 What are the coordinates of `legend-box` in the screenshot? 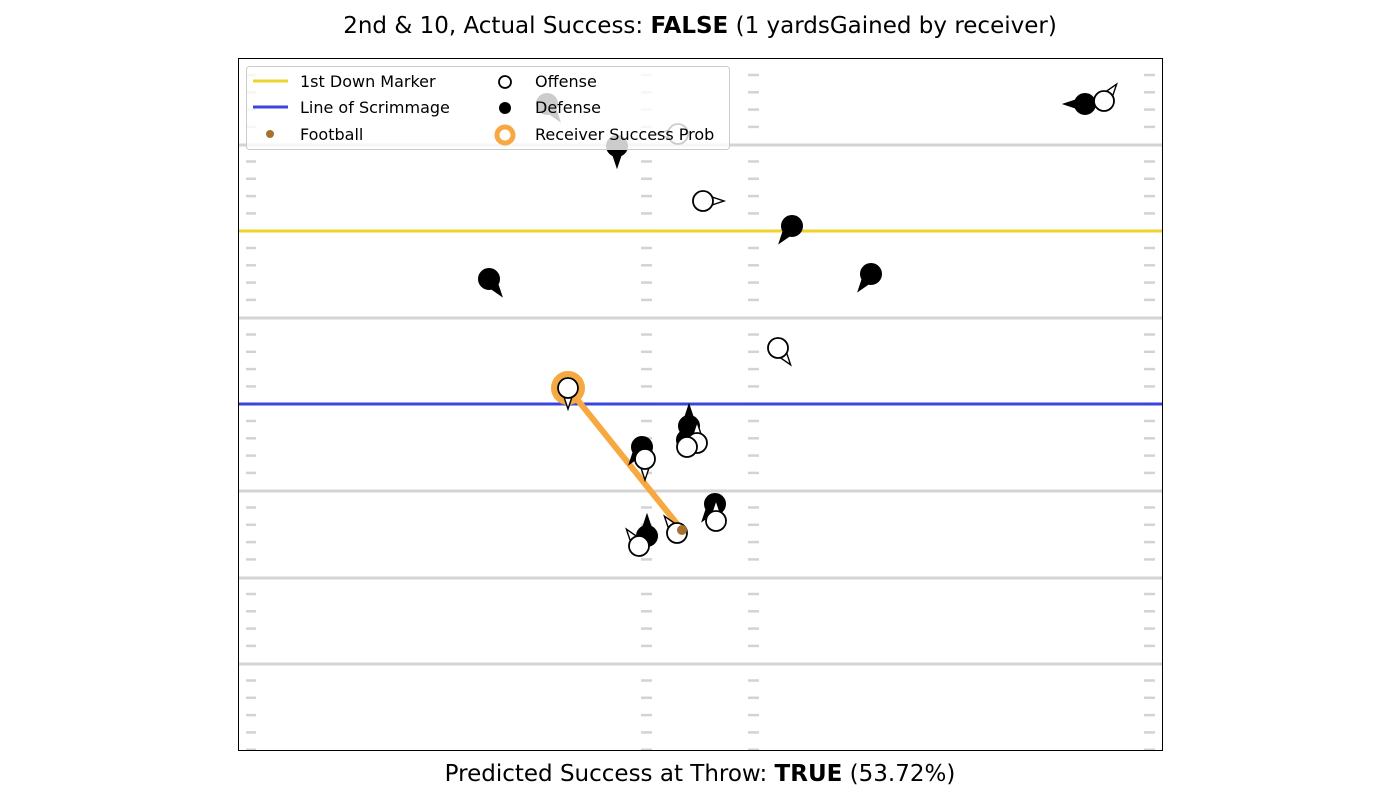 It's located at (488, 108).